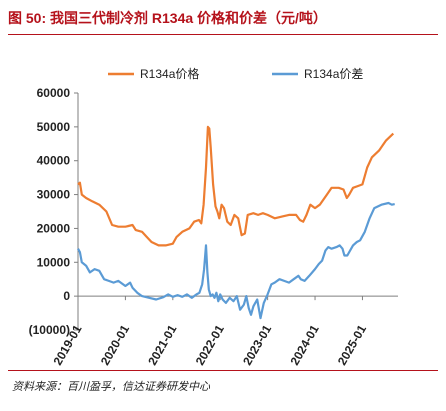 This screenshot has height=411, width=446. Describe the element at coordinates (169, 73) in the screenshot. I see `legend-label-0: R134a价格` at that location.